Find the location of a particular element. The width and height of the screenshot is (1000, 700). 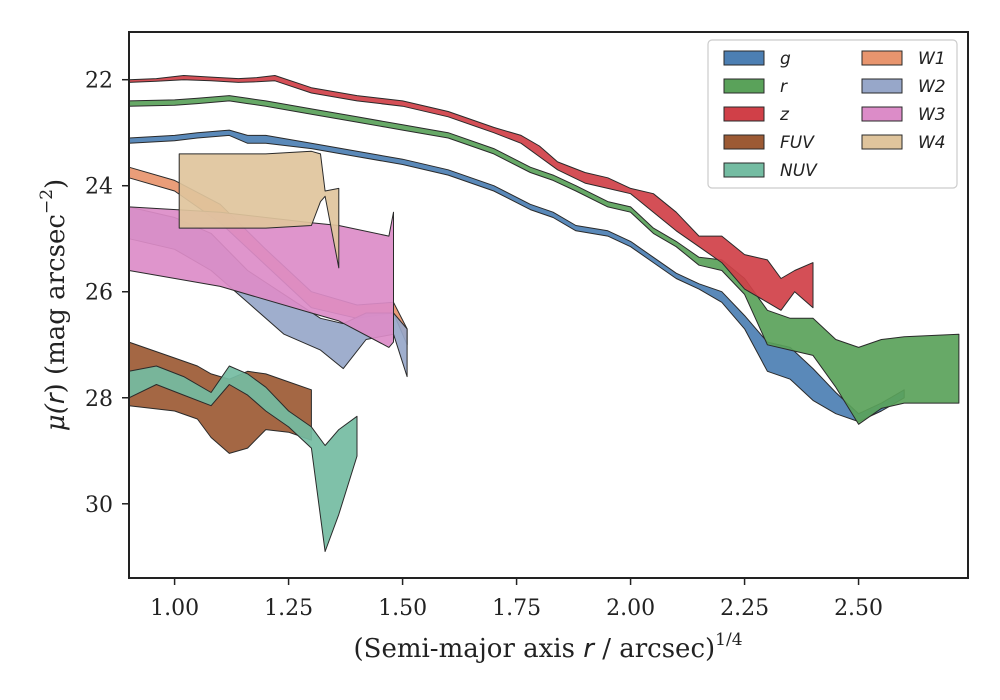

legend-label: W4 is located at coordinates (932, 143).